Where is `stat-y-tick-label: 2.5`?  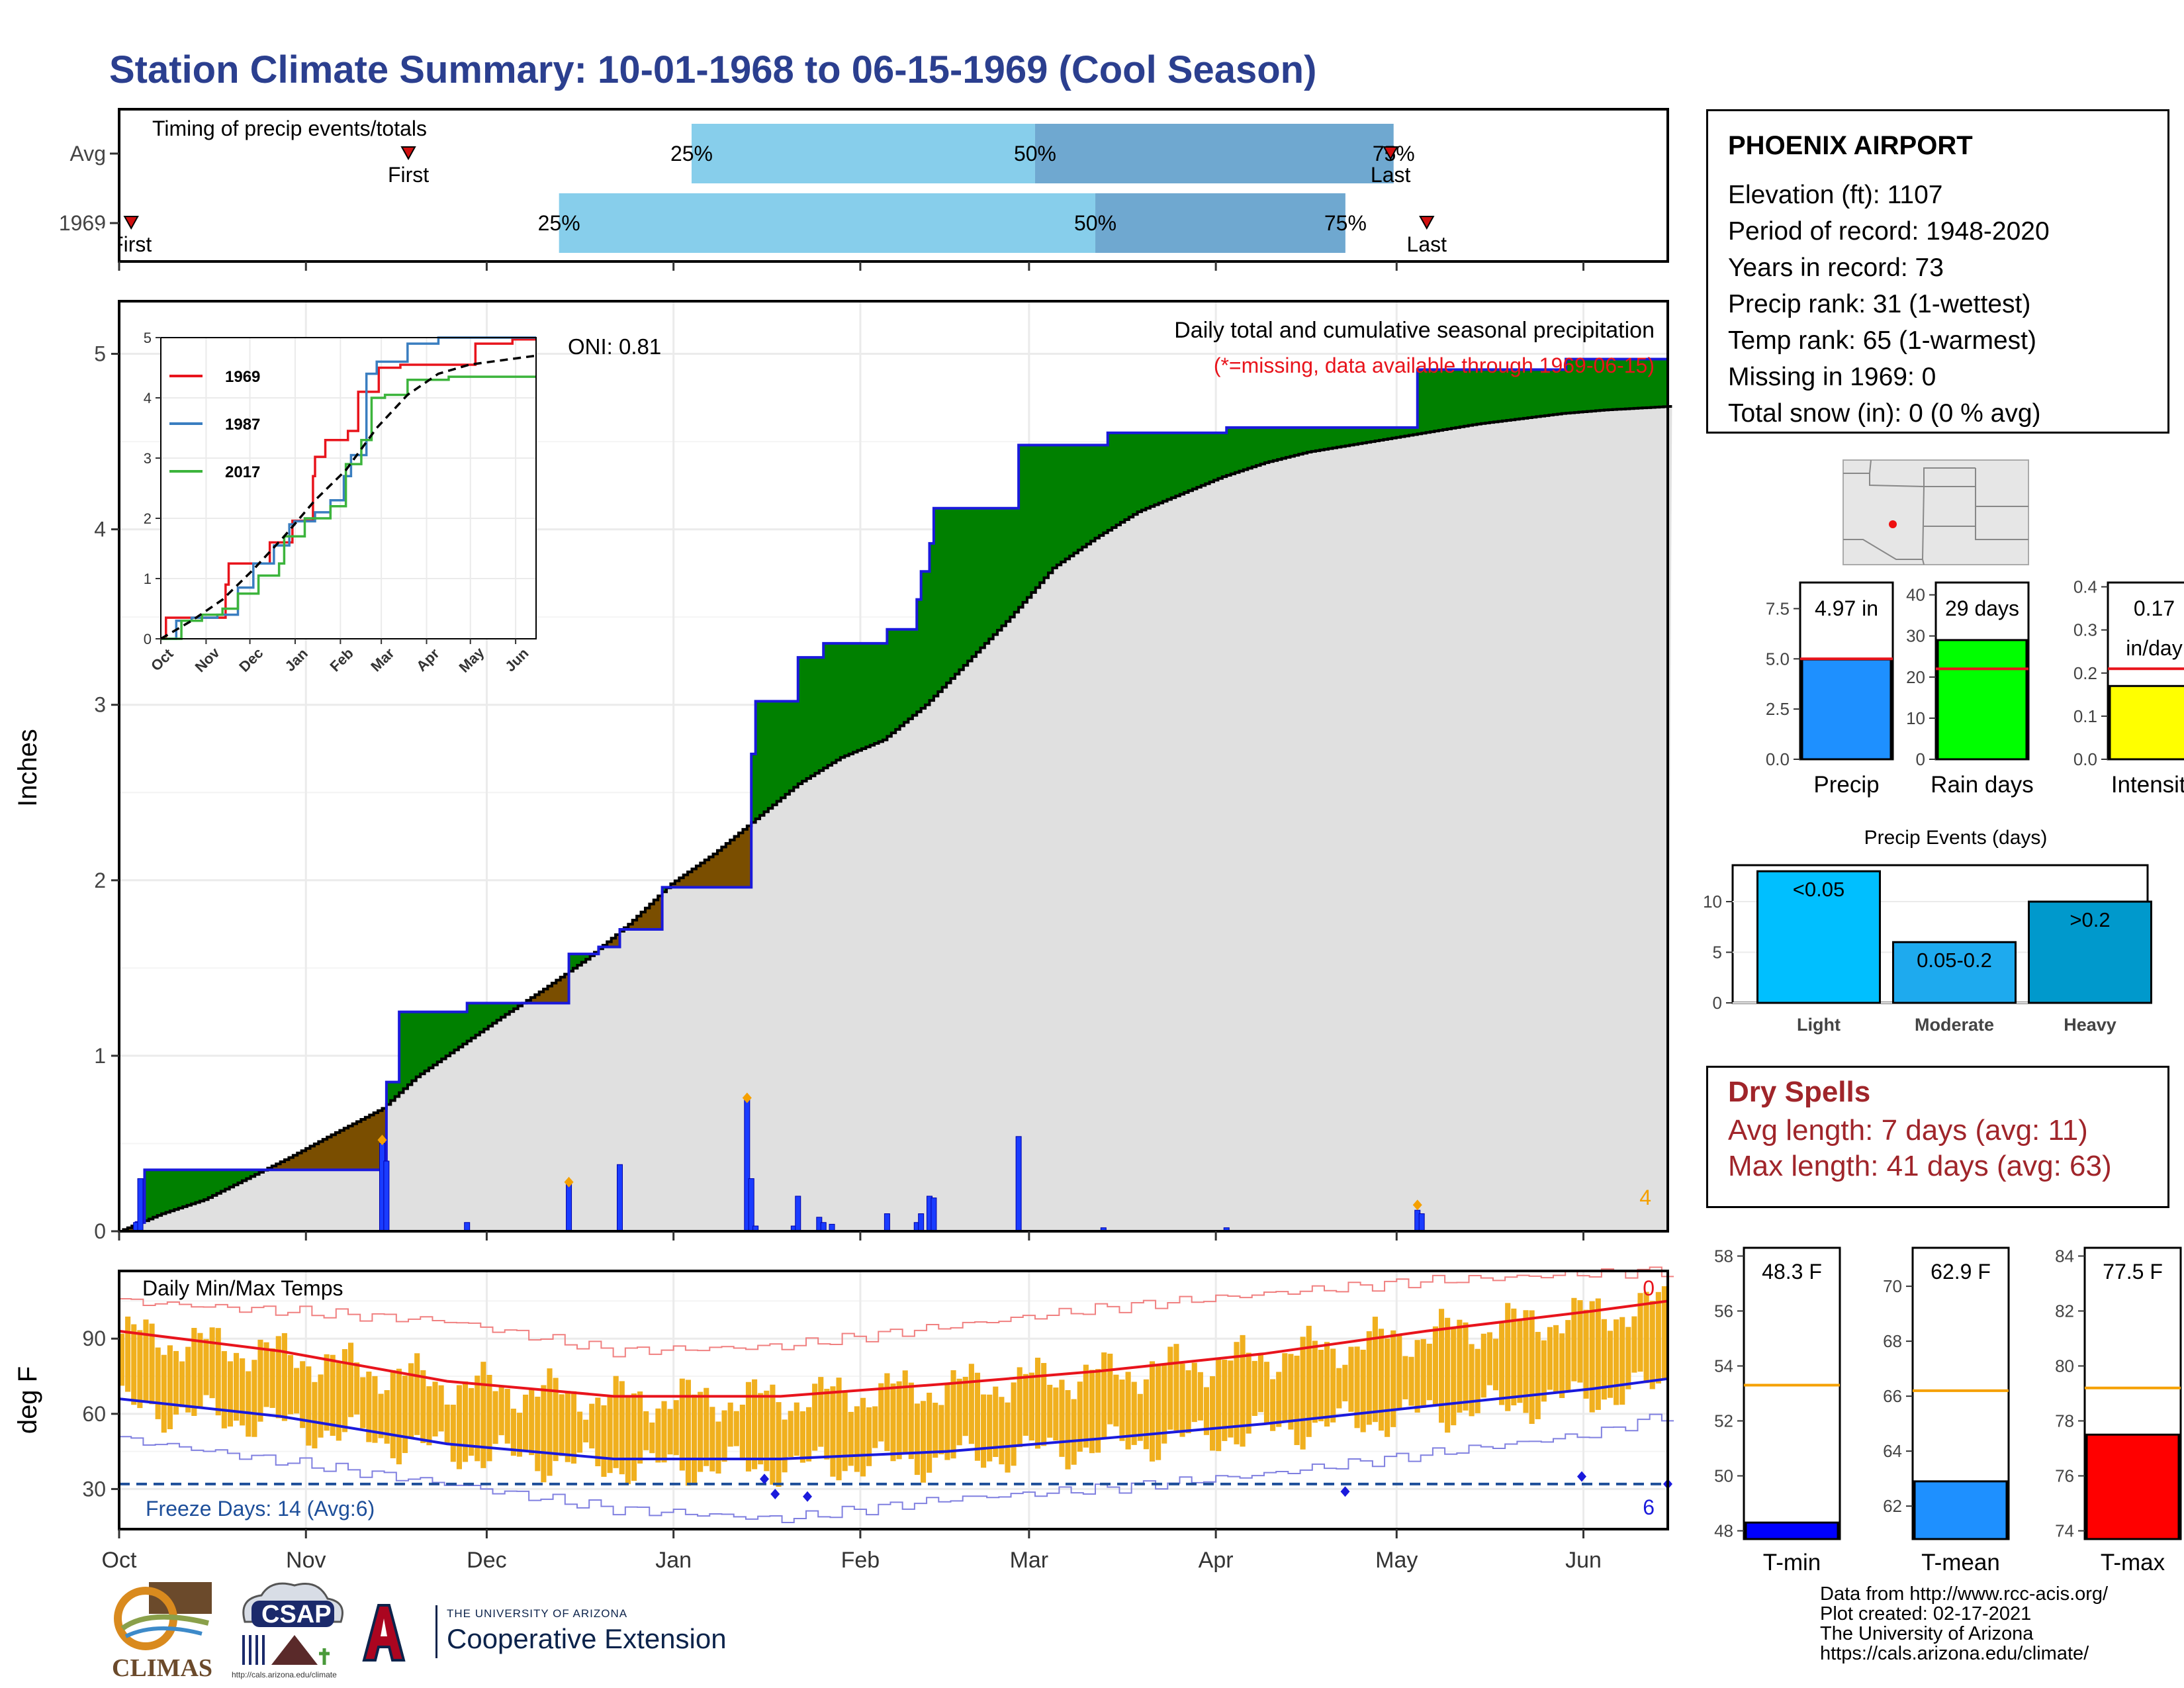 stat-y-tick-label: 2.5 is located at coordinates (1778, 709).